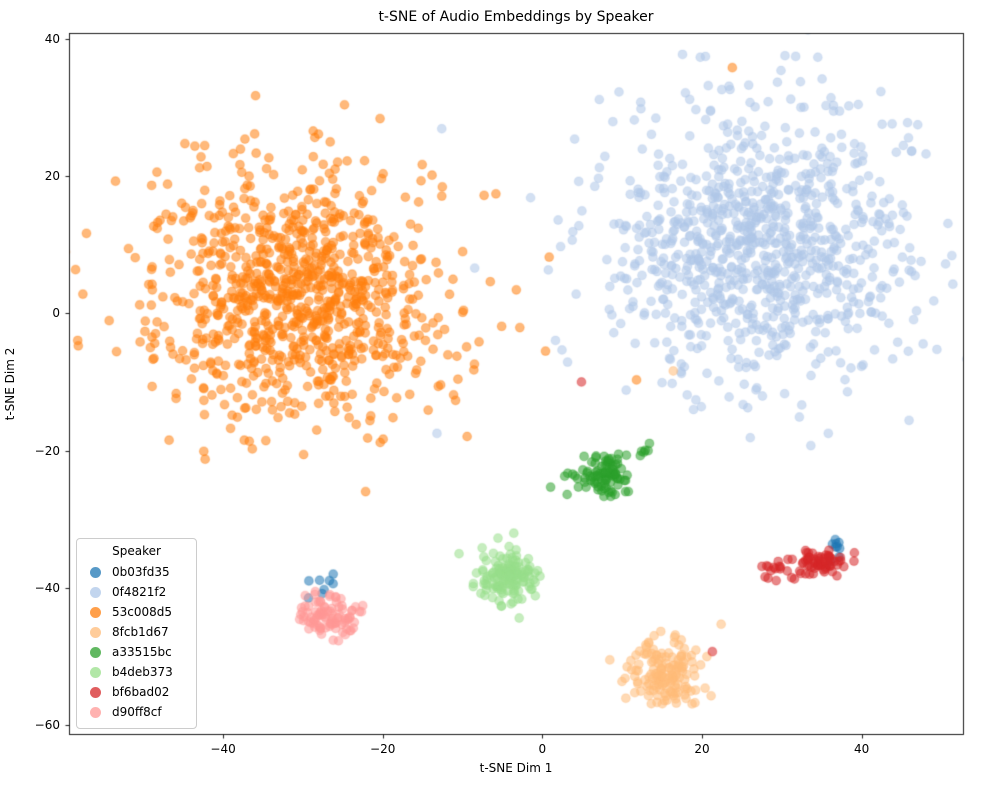 Image resolution: width=989 pixels, height=790 pixels. Describe the element at coordinates (383, 749) in the screenshot. I see `x-tick-label: −20` at that location.